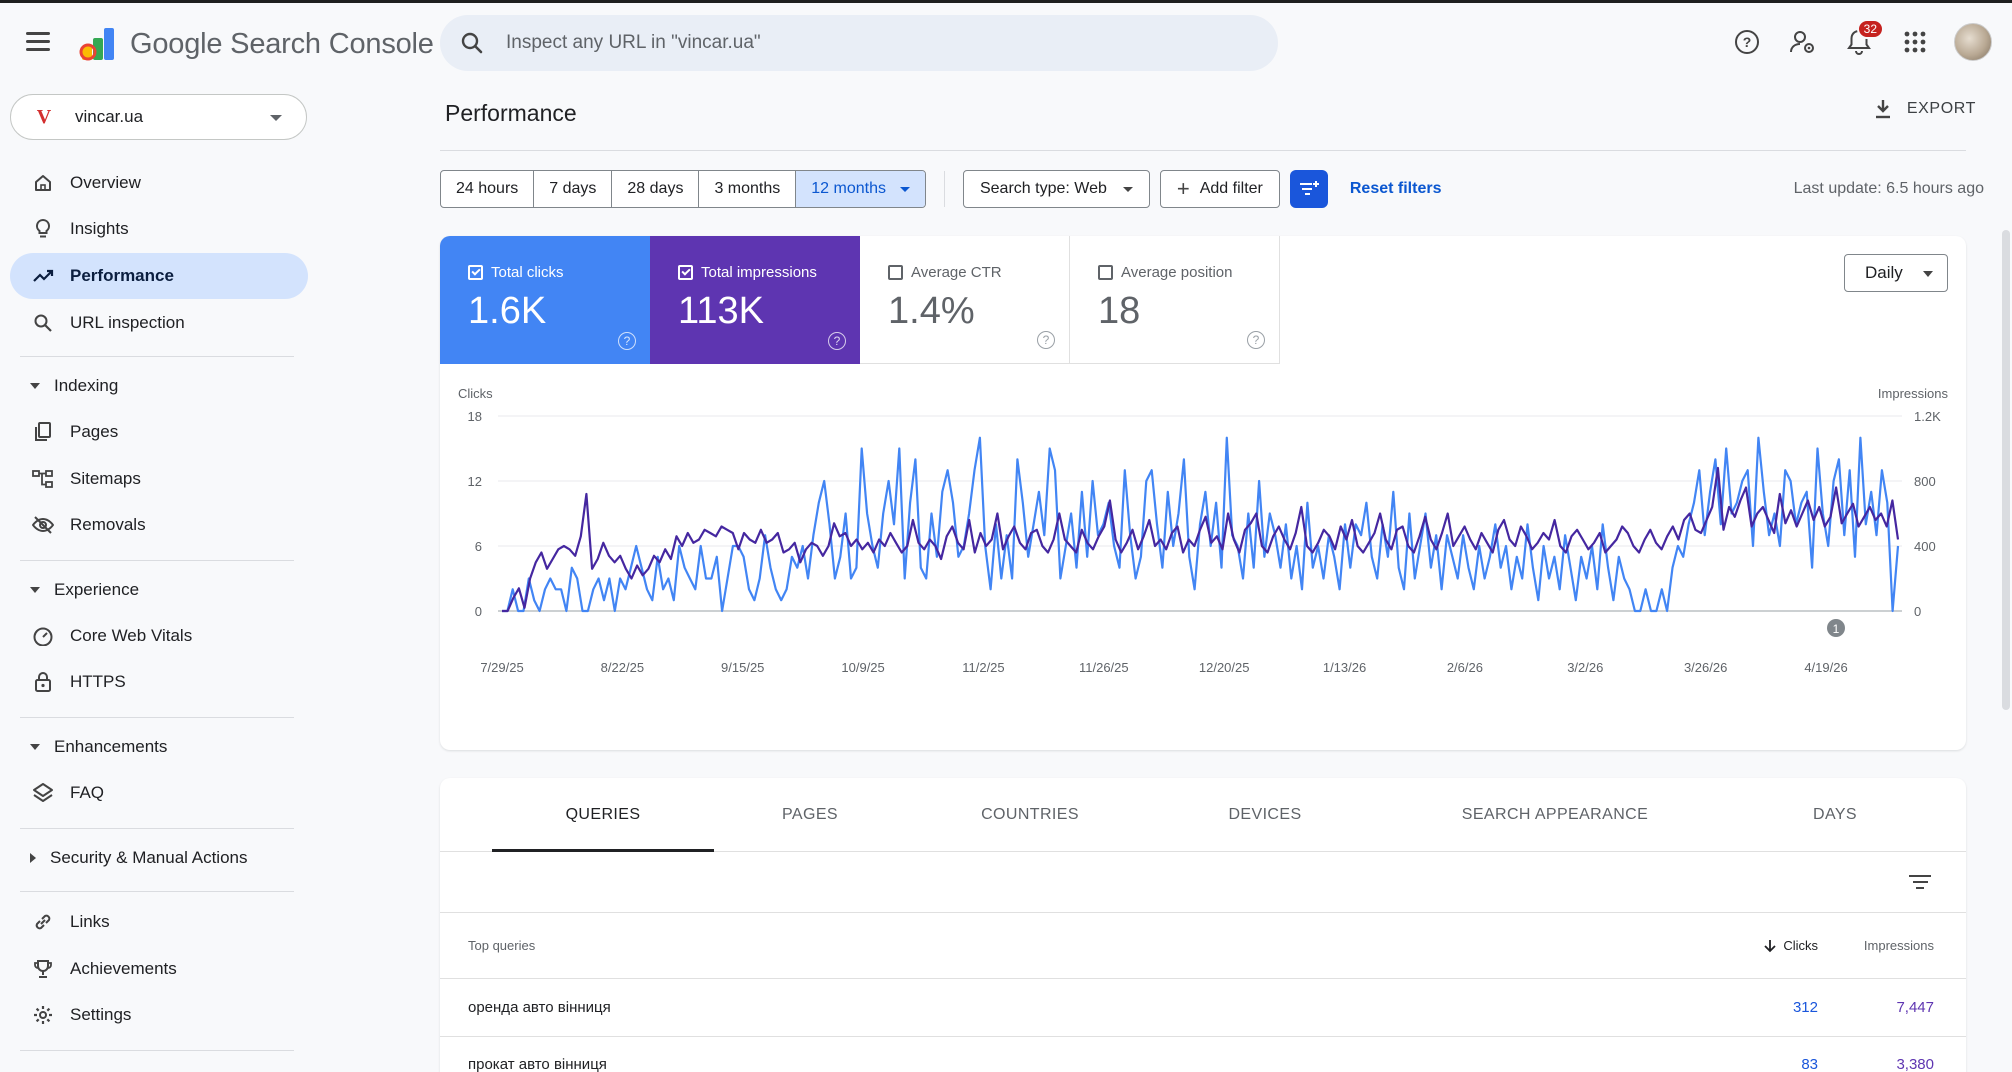 Image resolution: width=2012 pixels, height=1072 pixels. I want to click on sidebar-item-removals: Removals, so click(159, 525).